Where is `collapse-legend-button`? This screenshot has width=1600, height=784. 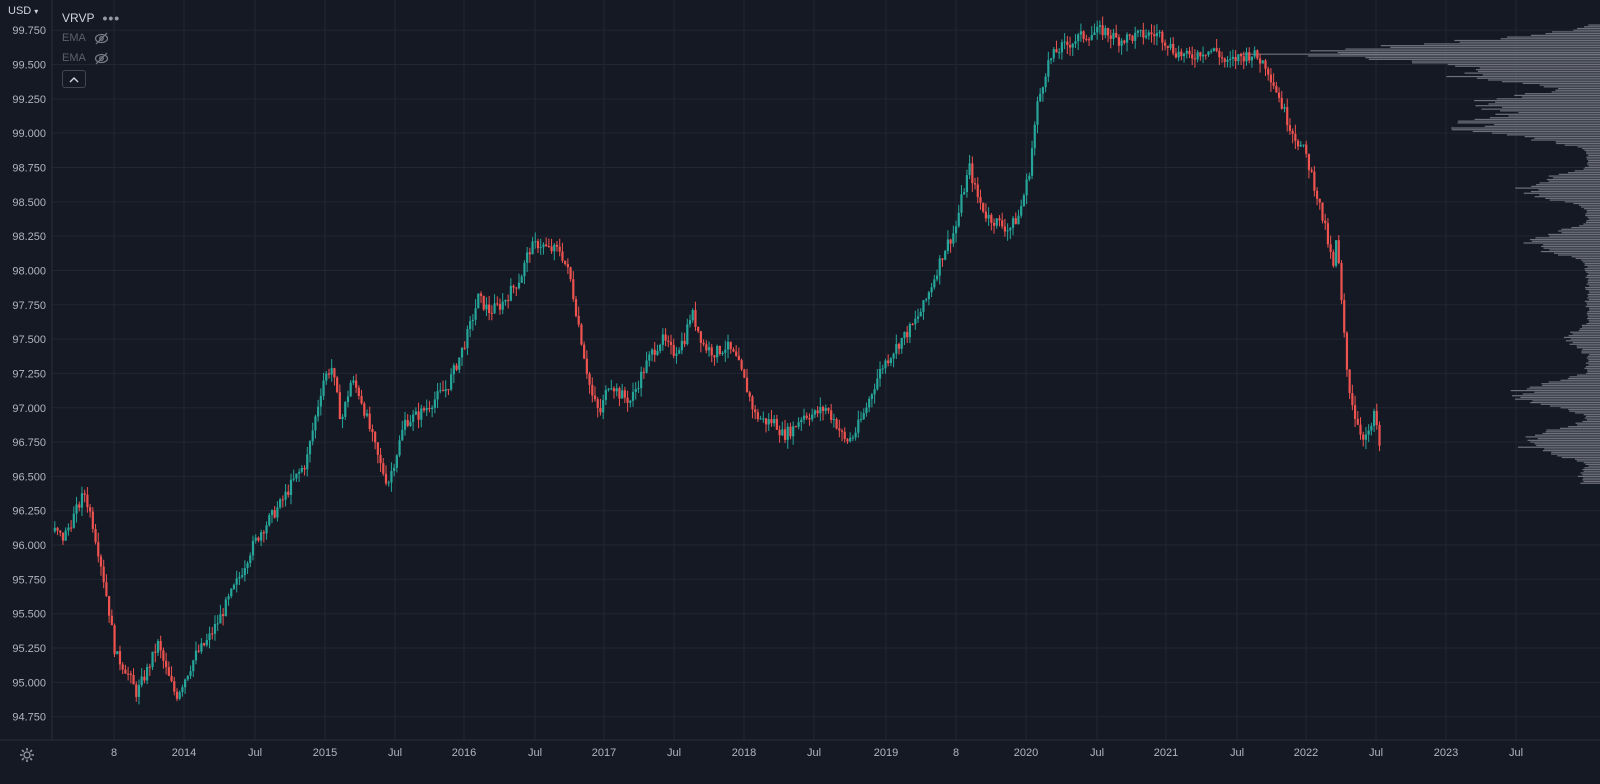
collapse-legend-button is located at coordinates (74, 79).